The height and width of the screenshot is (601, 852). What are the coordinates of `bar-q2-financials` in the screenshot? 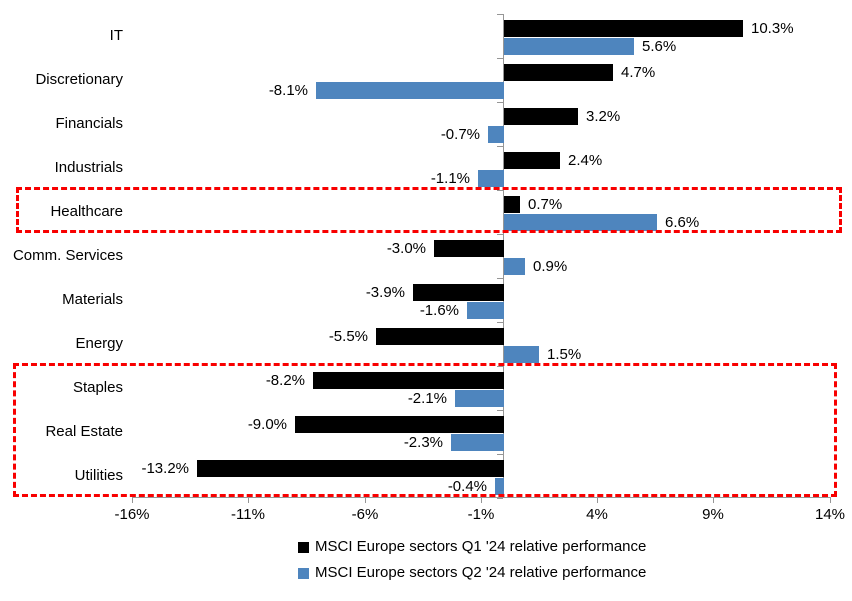 It's located at (496, 134).